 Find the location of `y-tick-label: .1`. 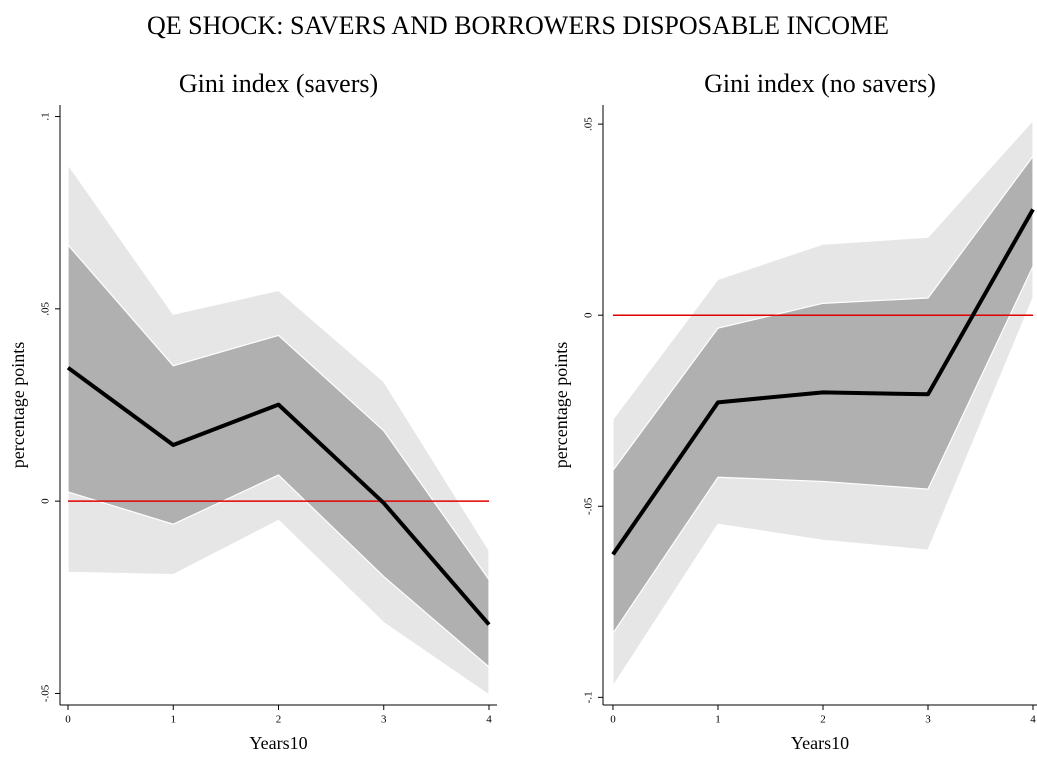

y-tick-label: .1 is located at coordinates (46, 116).